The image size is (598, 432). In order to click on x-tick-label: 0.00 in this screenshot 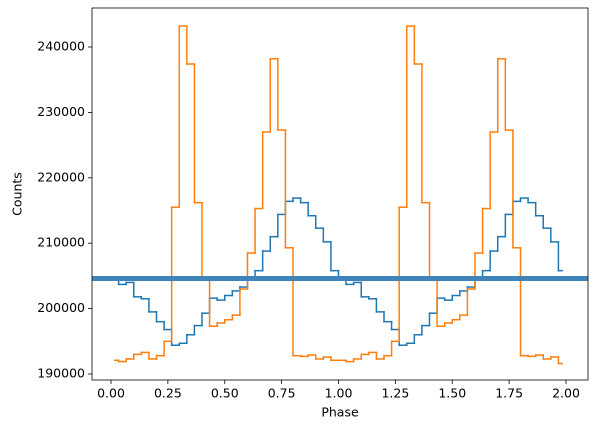, I will do `click(111, 393)`.